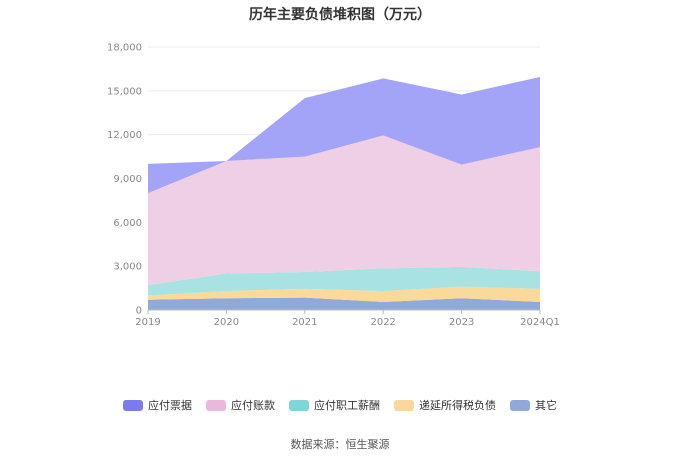 The image size is (680, 460). What do you see at coordinates (226, 322) in the screenshot?
I see `x-tick-label: 2020` at bounding box center [226, 322].